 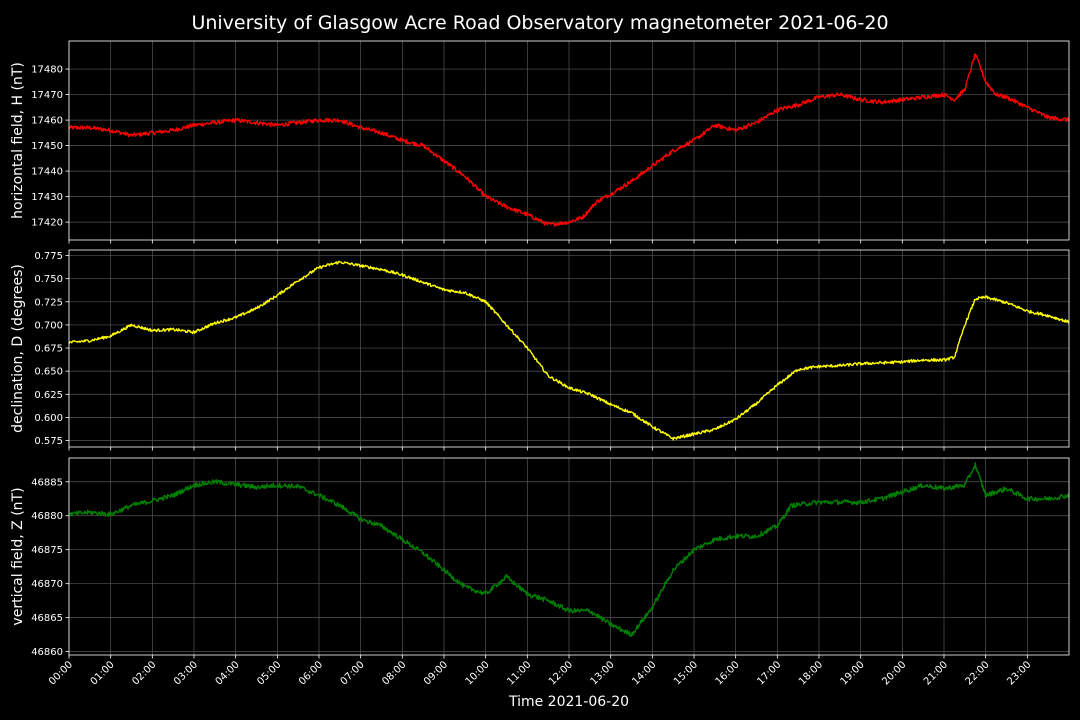 I want to click on y-tick-label: 0.725, so click(x=48, y=302).